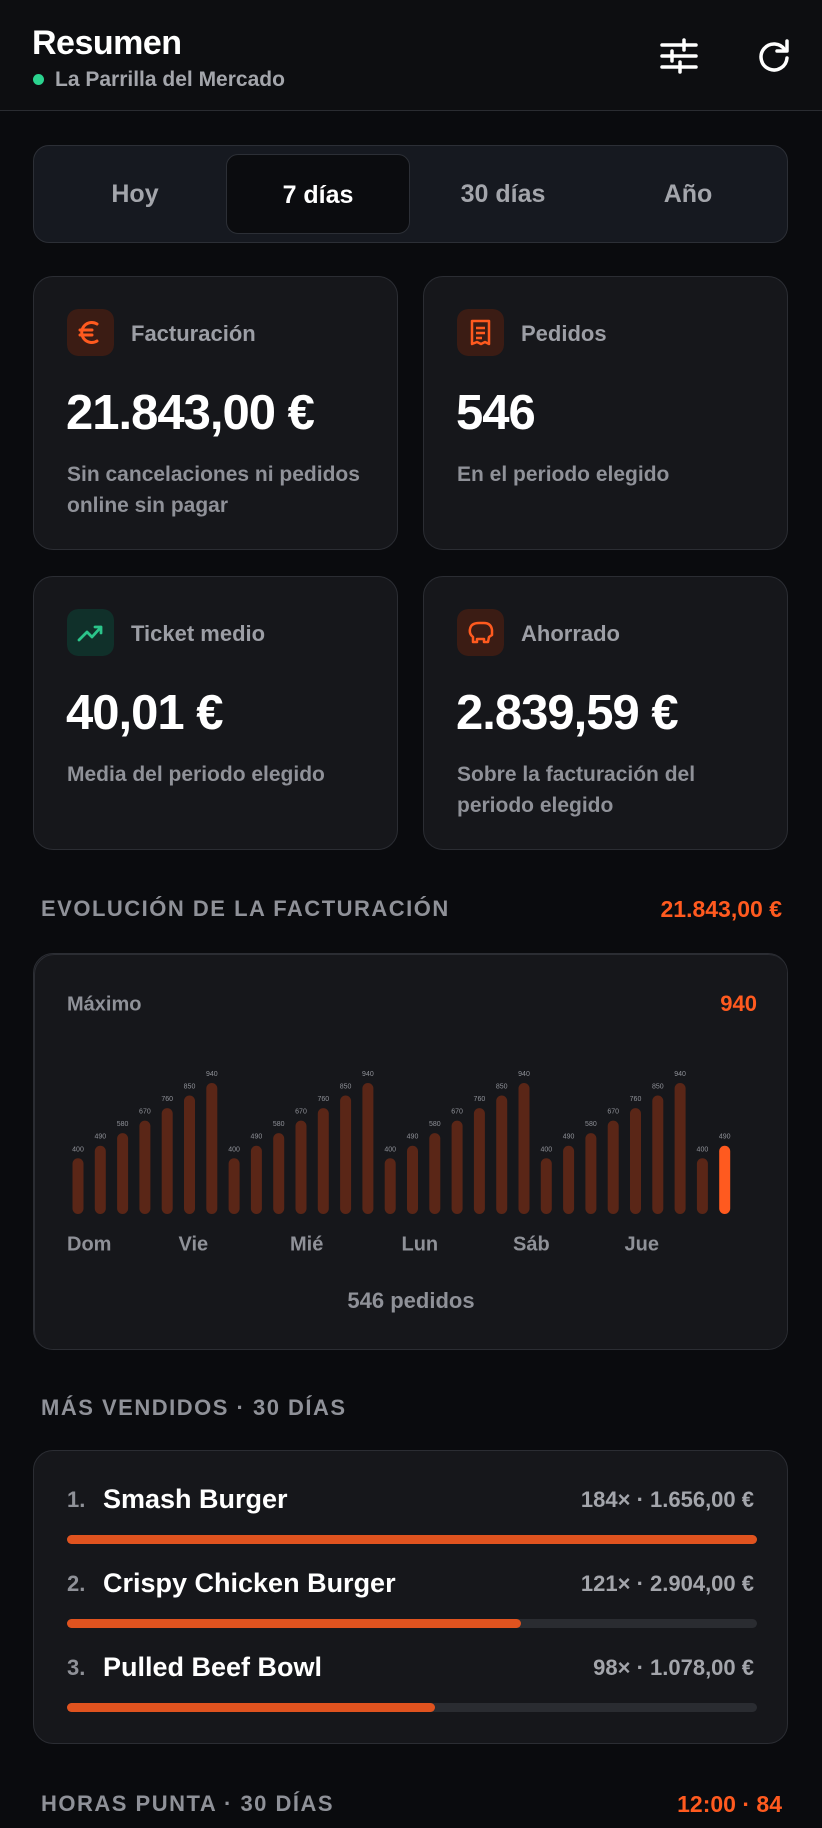  I want to click on max-label: Máximo, so click(104, 1004).